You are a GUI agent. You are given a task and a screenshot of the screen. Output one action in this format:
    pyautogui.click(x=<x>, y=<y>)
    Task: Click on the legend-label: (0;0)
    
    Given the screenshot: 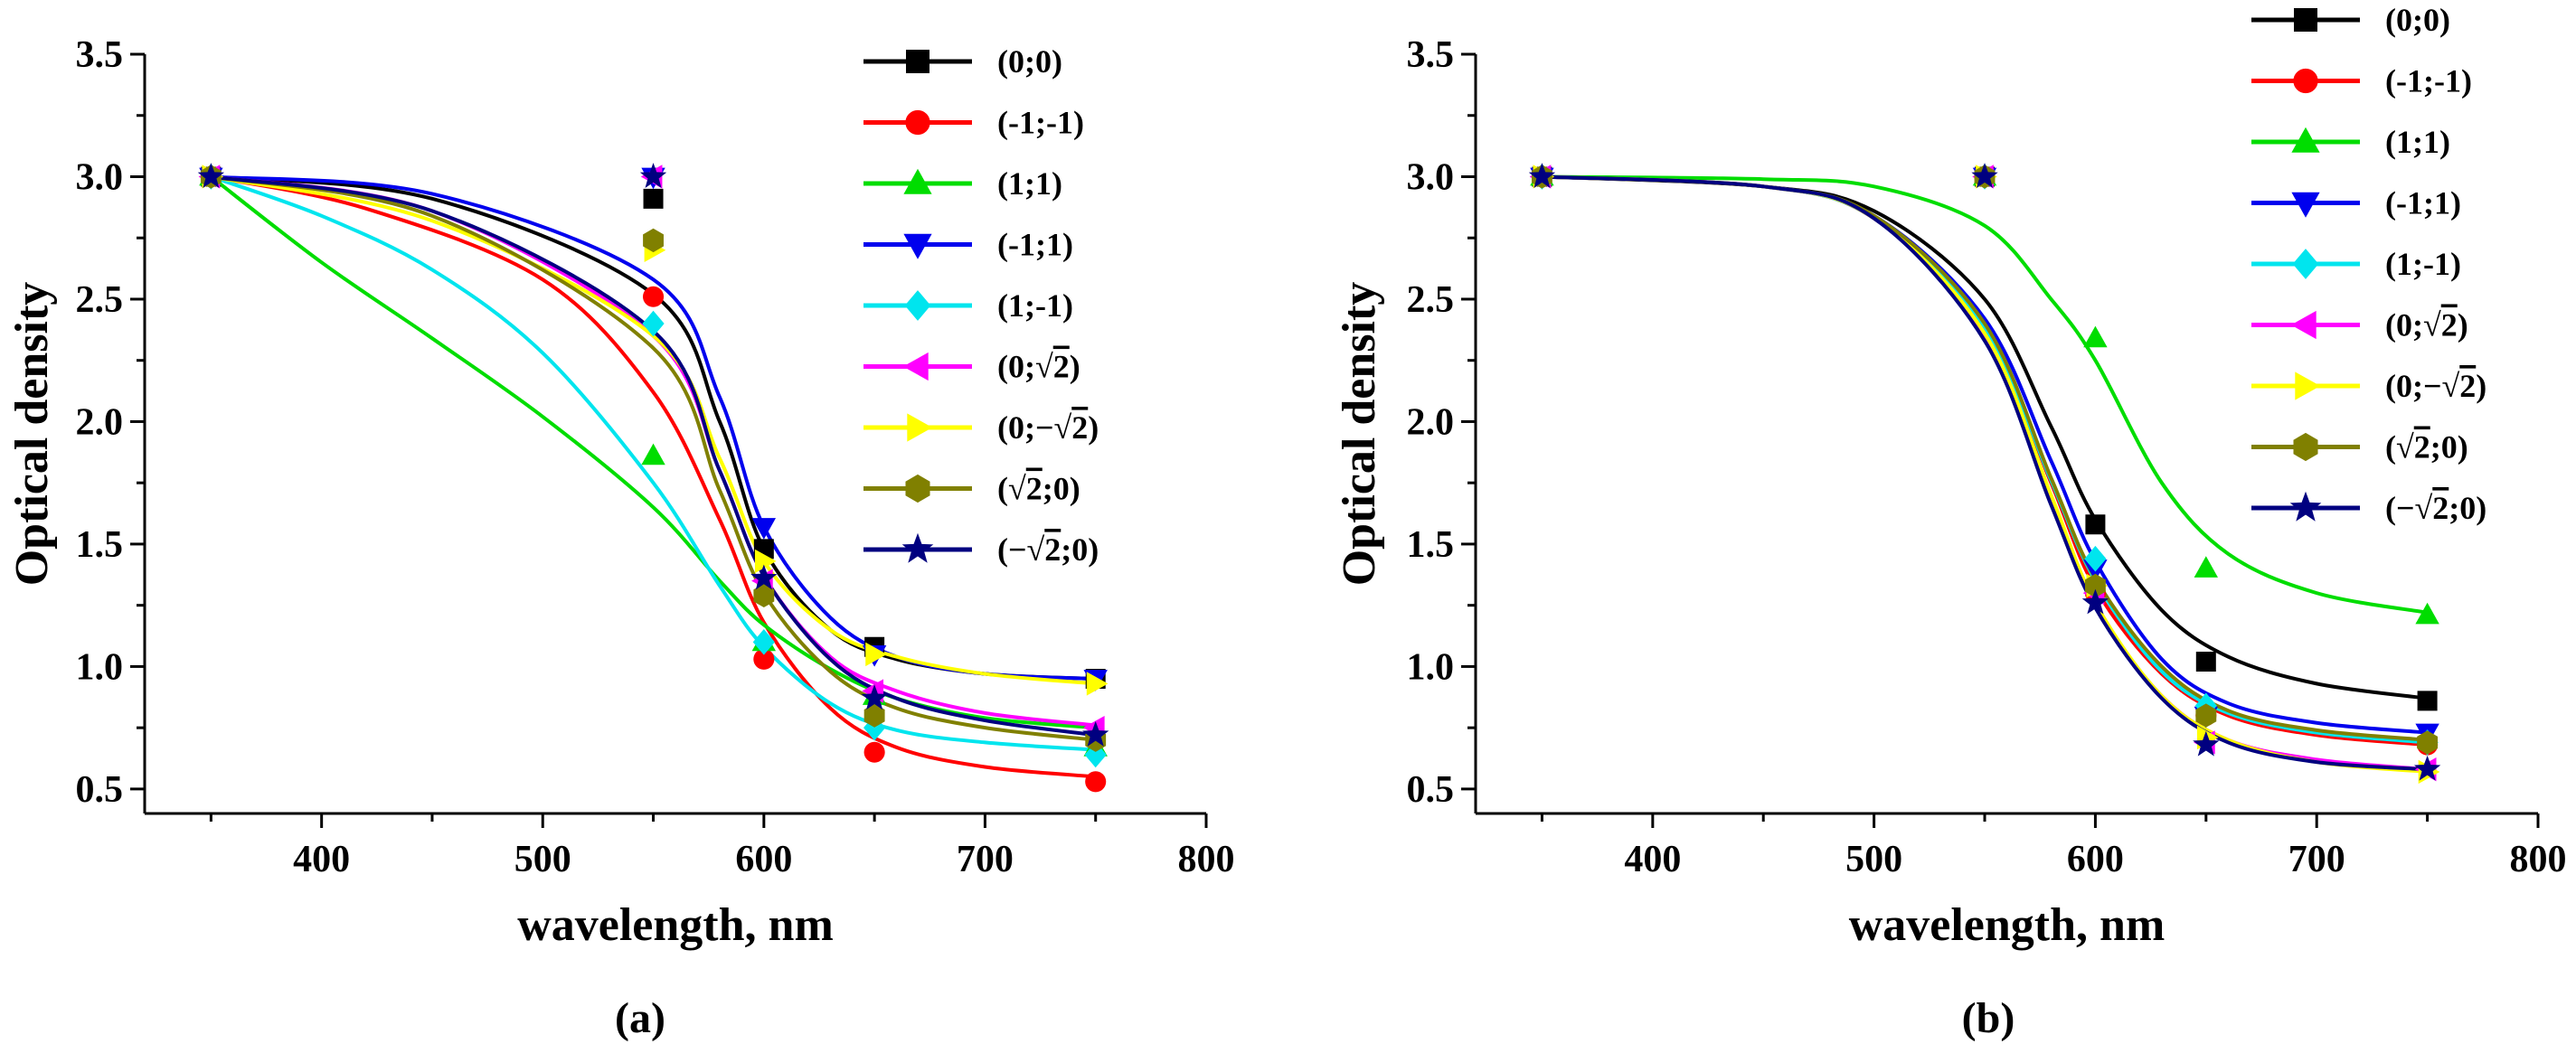 What is the action you would take?
    pyautogui.click(x=1029, y=61)
    